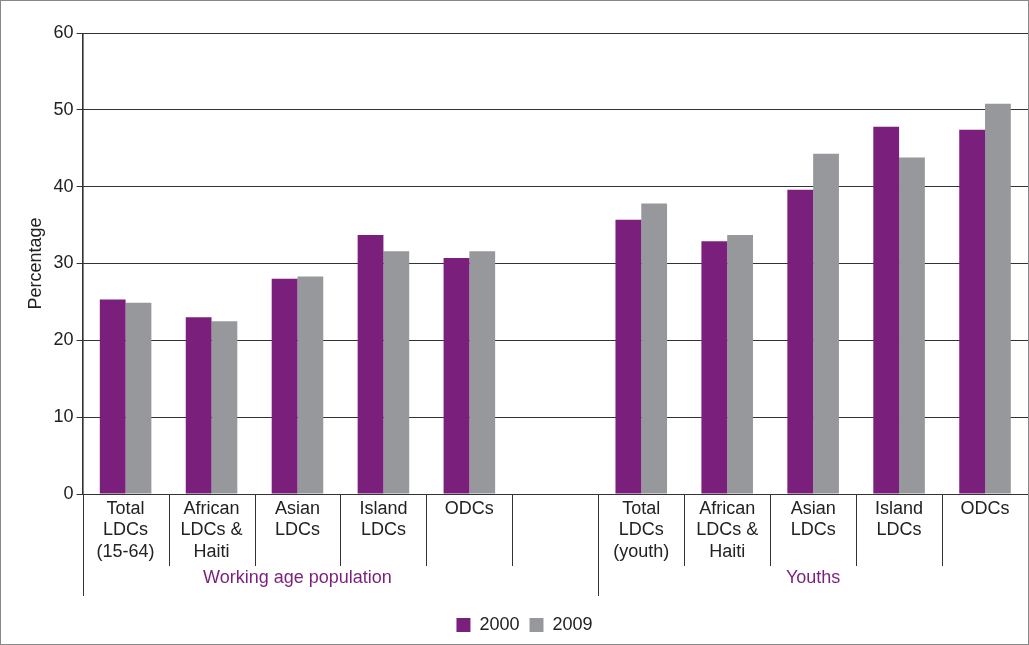  Describe the element at coordinates (125, 529) in the screenshot. I see `x-tick-label: Total LDCs (15-64)` at that location.